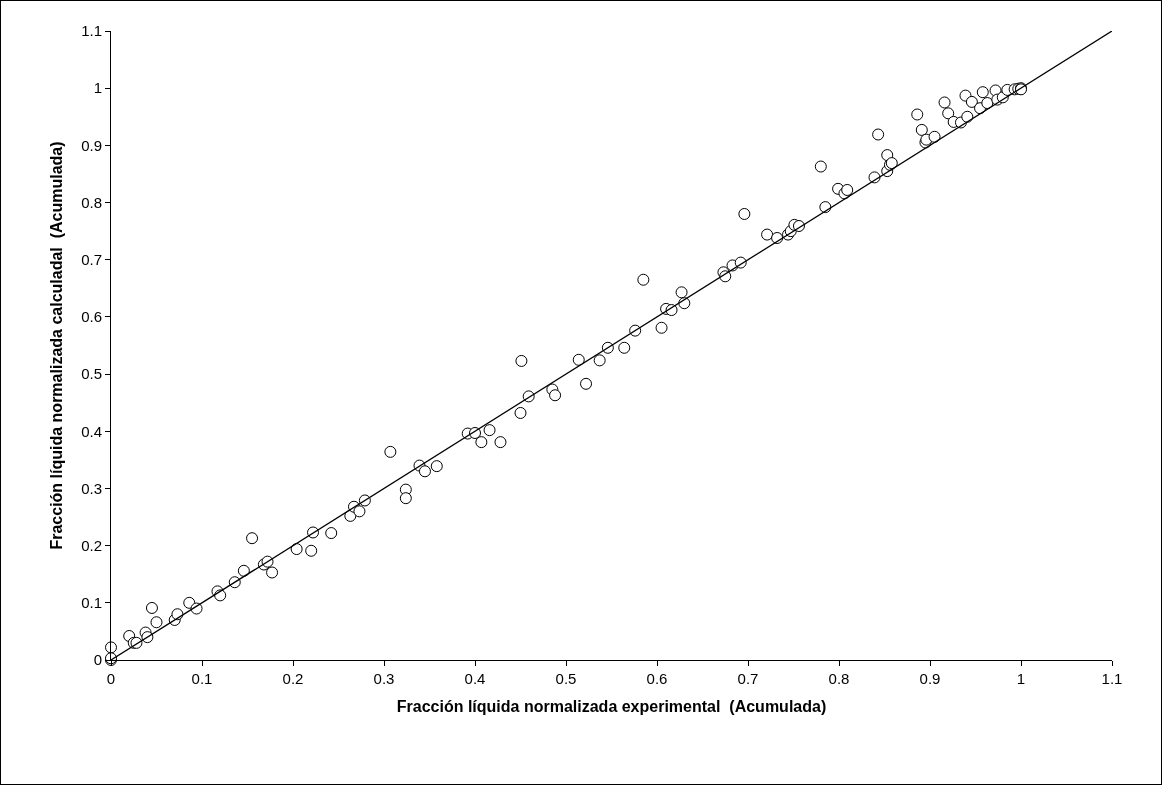 This screenshot has width=1162, height=785. I want to click on x-tick-label: 0.6, so click(657, 678).